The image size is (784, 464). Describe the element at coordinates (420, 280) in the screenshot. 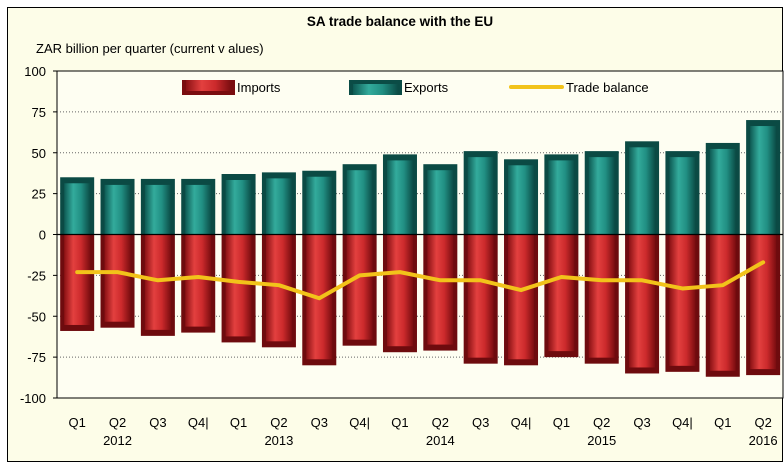

I see `trade-balance-line` at that location.